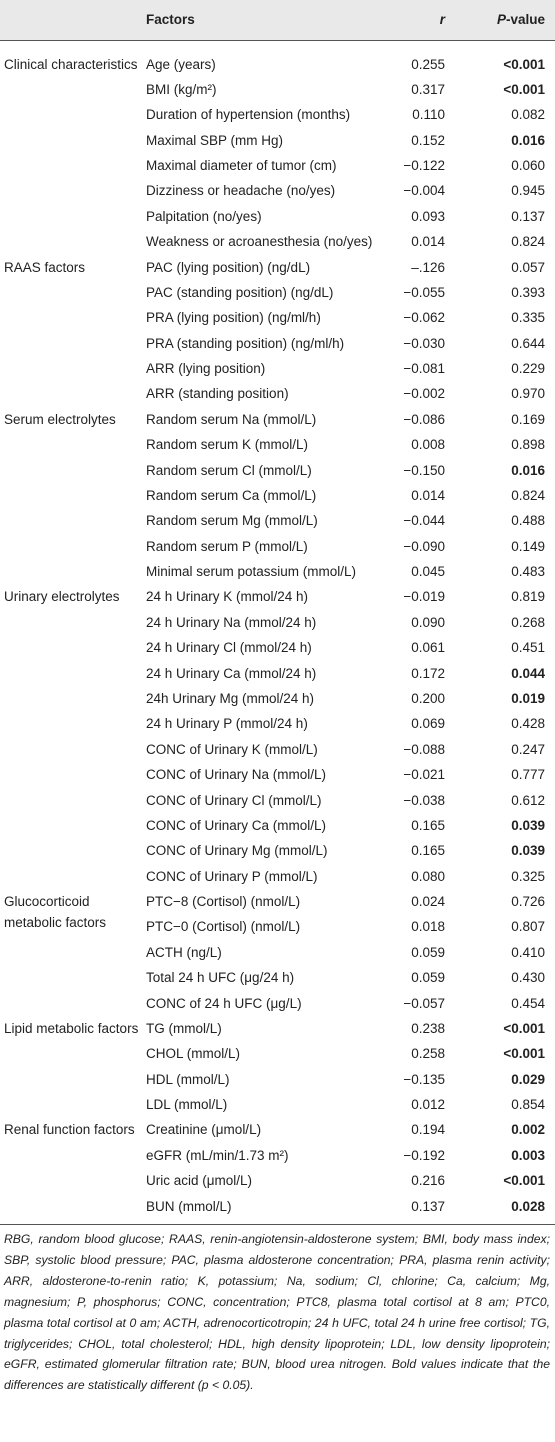  I want to click on p-value: 0.028, so click(528, 1206).